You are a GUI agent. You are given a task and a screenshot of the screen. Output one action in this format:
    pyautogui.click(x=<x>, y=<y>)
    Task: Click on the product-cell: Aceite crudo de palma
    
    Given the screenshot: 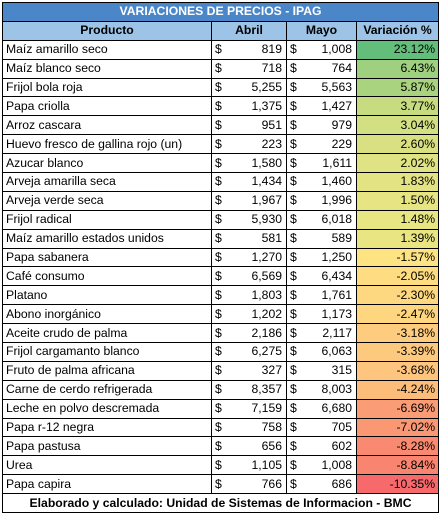 What is the action you would take?
    pyautogui.click(x=107, y=333)
    